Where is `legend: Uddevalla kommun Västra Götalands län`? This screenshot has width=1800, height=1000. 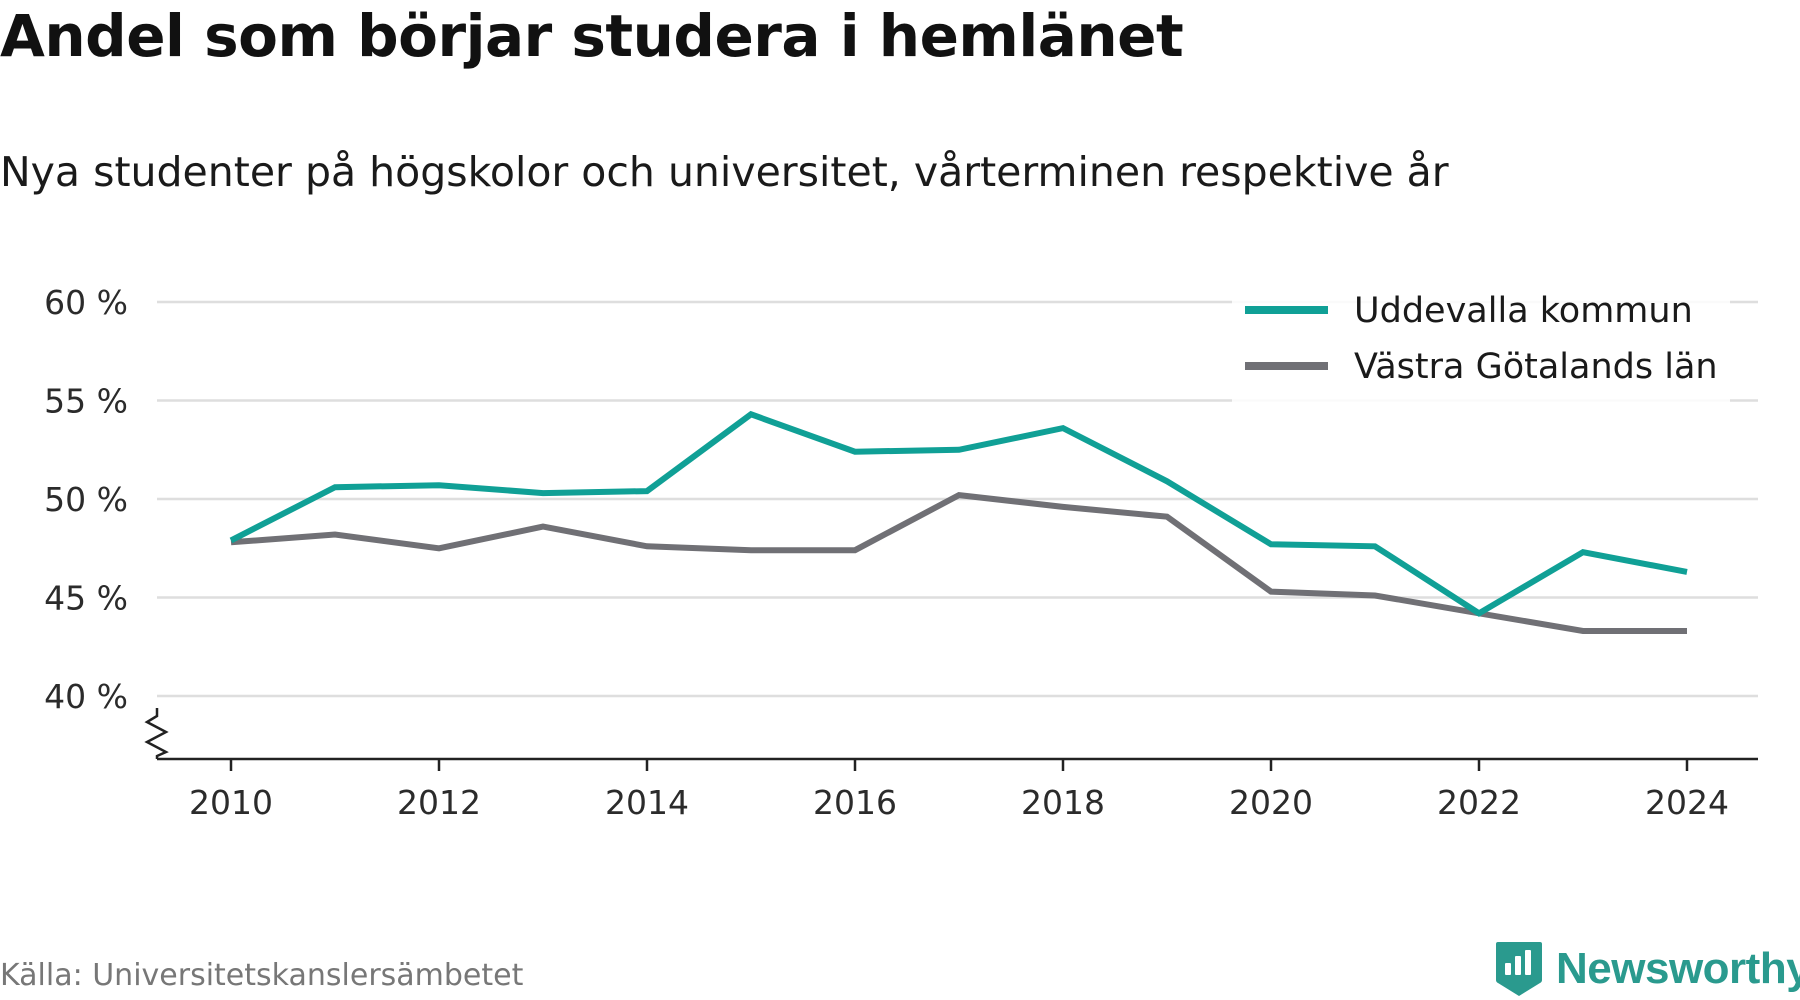
legend: Uddevalla kommun Västra Götalands län is located at coordinates (1481, 342).